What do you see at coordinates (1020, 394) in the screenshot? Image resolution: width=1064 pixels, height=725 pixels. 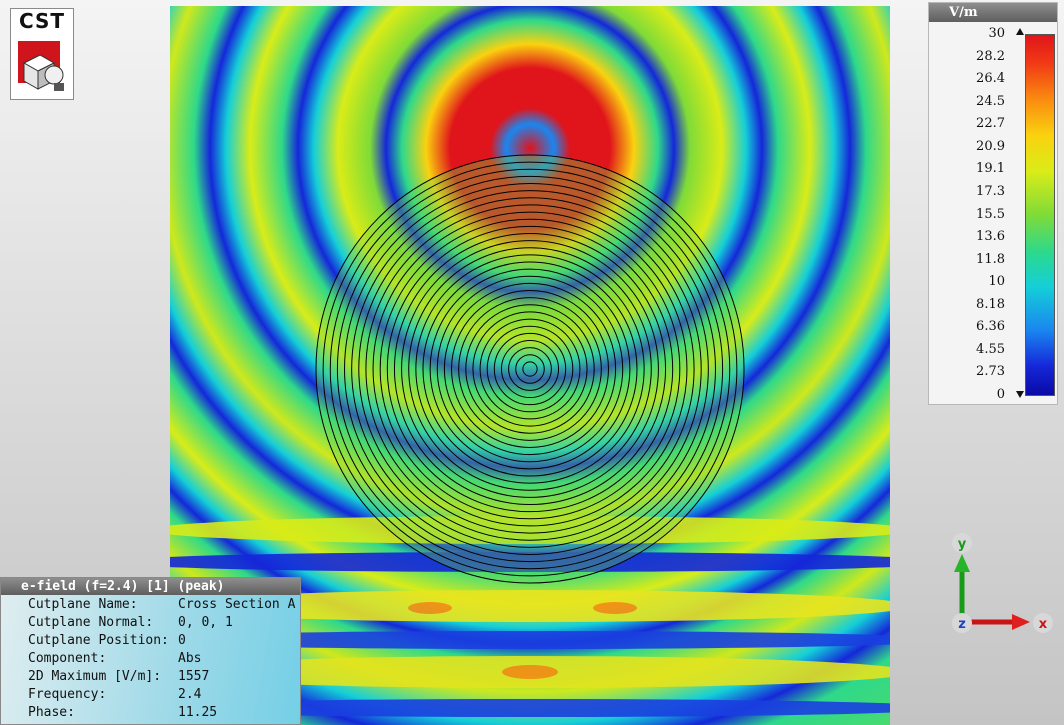 I see `legend-min-arrow-icon` at bounding box center [1020, 394].